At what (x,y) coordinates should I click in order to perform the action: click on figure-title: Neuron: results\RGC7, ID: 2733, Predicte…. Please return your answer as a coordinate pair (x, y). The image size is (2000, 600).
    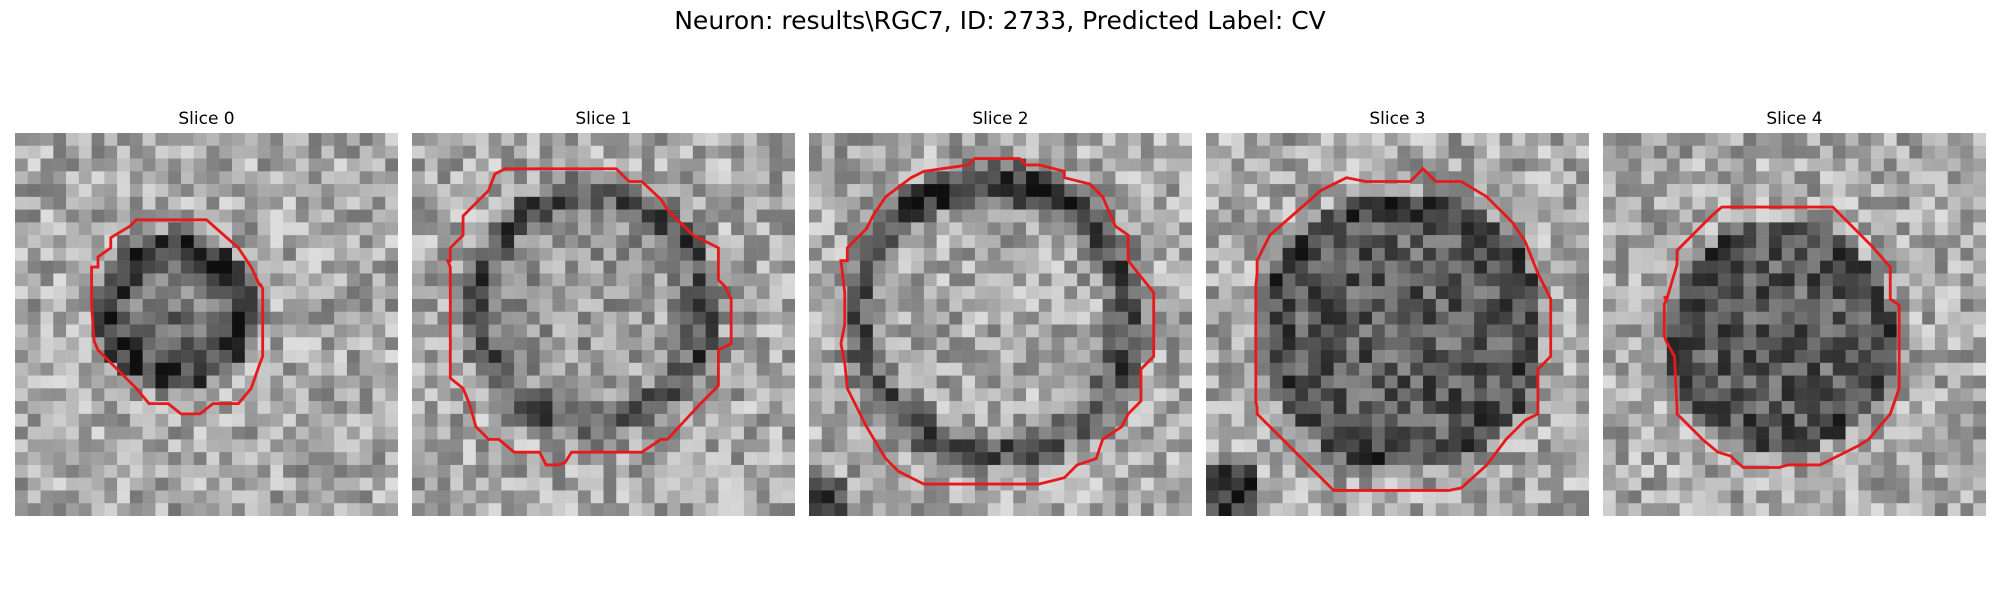
    Looking at the image, I should click on (1000, 20).